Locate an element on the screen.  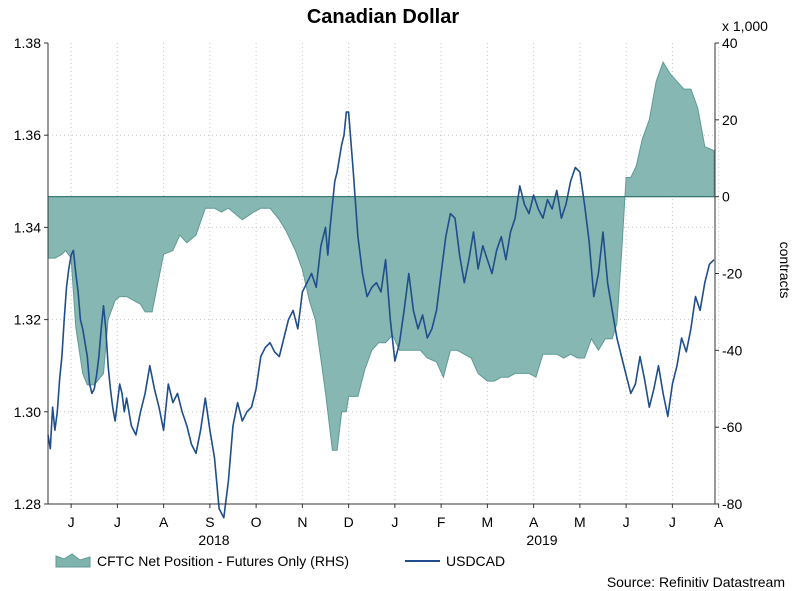
right-tick-label: -40 is located at coordinates (732, 350).